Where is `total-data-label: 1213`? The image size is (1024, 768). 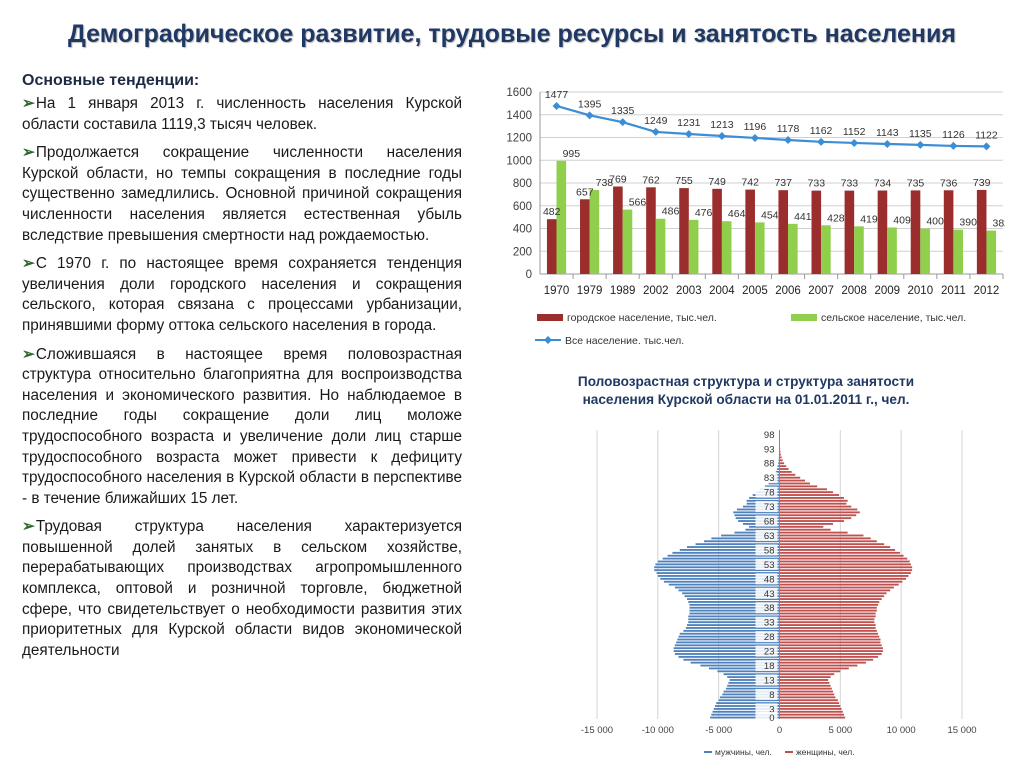
total-data-label: 1213 is located at coordinates (722, 125).